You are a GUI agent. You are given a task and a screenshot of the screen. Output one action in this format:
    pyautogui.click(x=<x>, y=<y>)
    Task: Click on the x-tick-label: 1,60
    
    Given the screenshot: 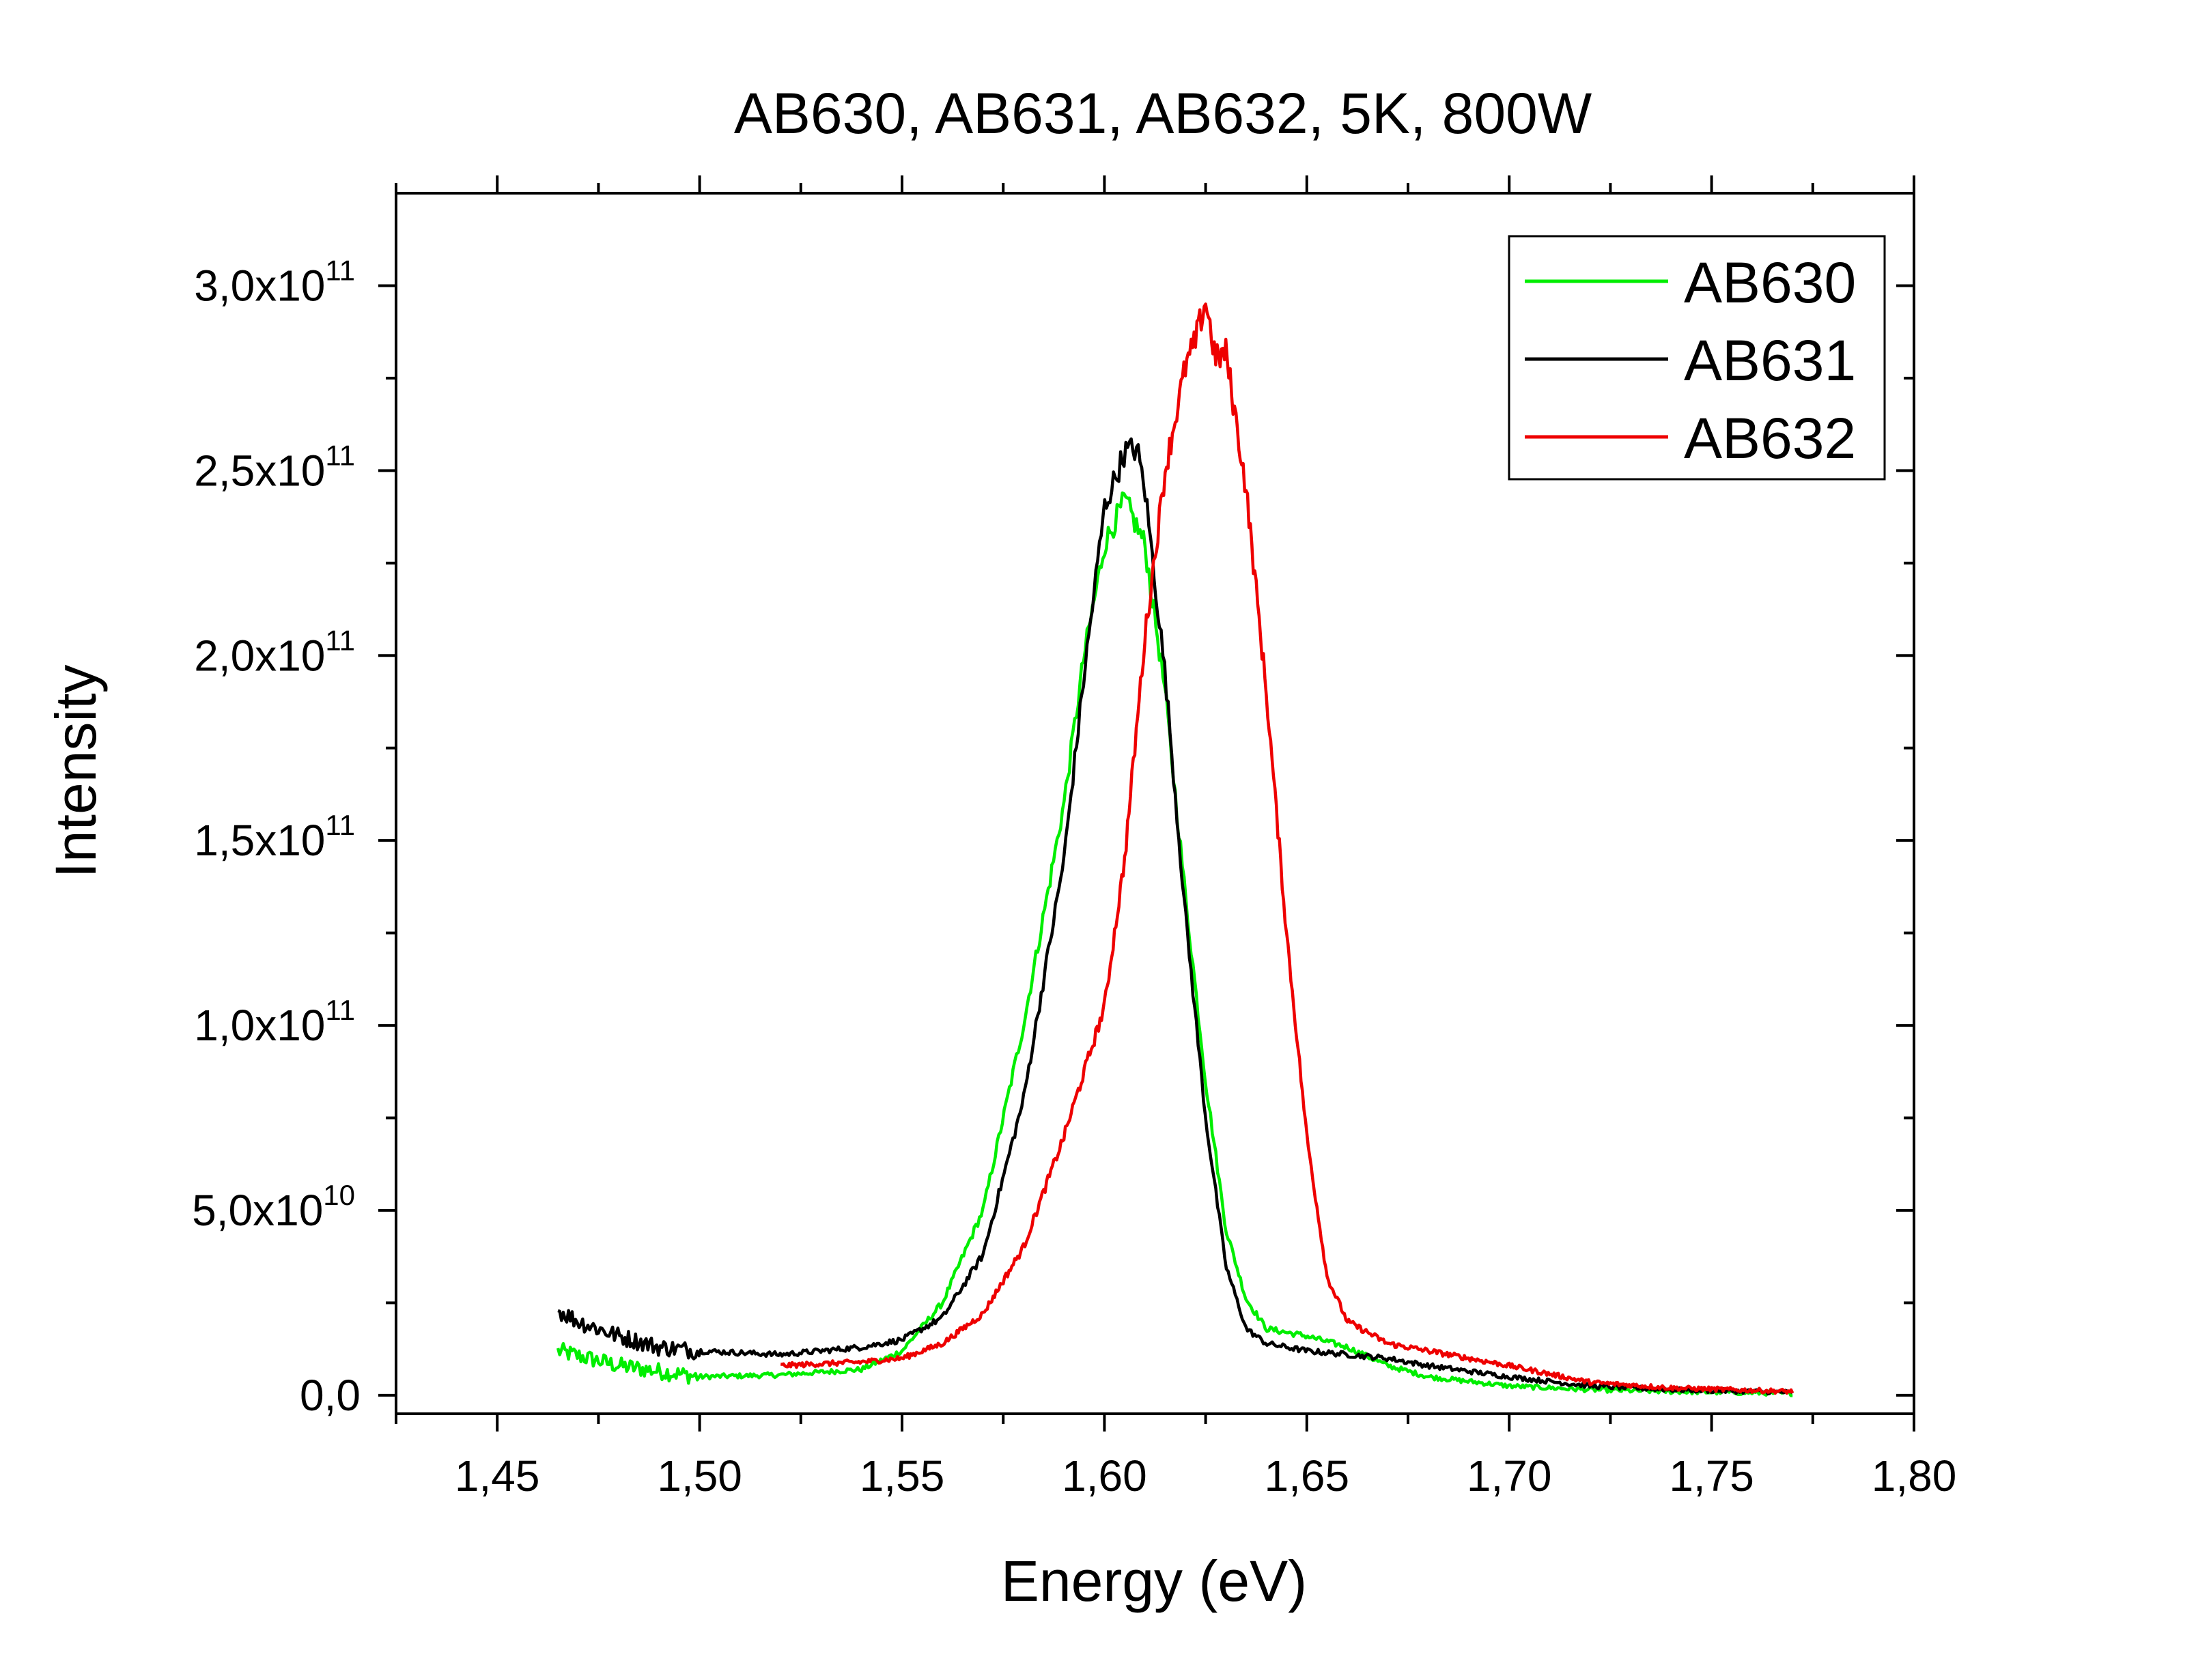 What is the action you would take?
    pyautogui.click(x=1104, y=1475)
    